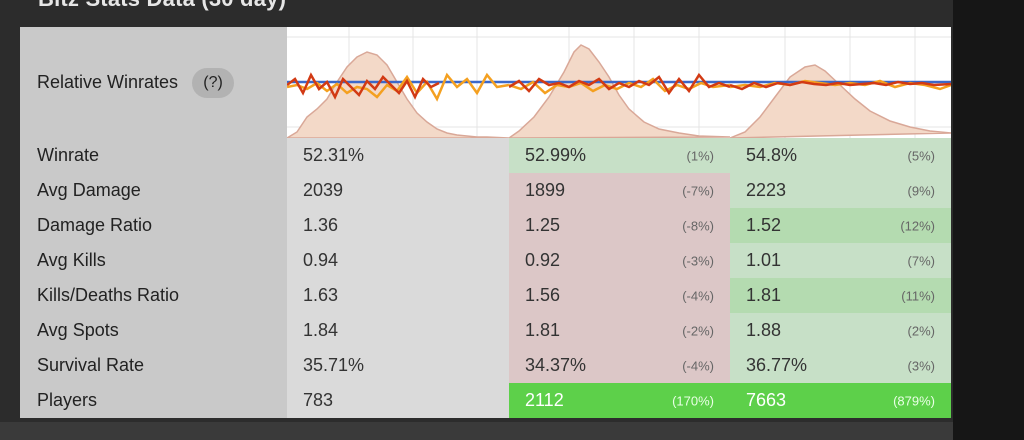 This screenshot has height=440, width=1024. What do you see at coordinates (398, 260) in the screenshot?
I see `base-value: 0.94` at bounding box center [398, 260].